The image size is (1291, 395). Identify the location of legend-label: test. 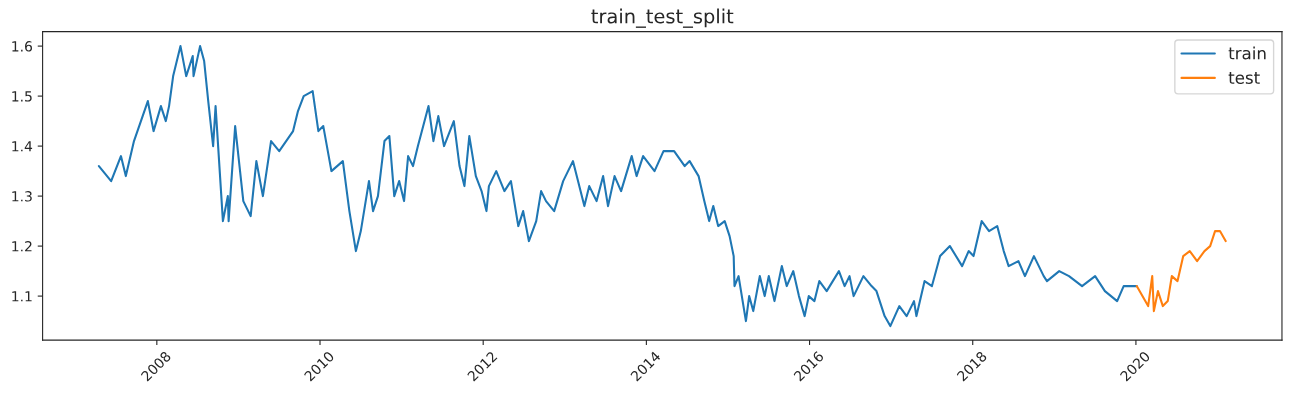
(1244, 78).